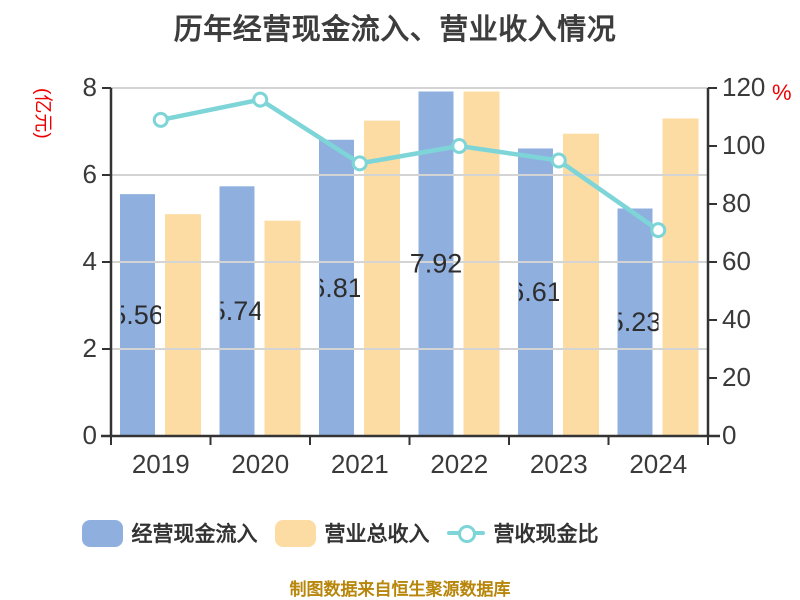 The width and height of the screenshot is (800, 600). Describe the element at coordinates (382, 278) in the screenshot. I see `bar-revenue-2021` at that location.